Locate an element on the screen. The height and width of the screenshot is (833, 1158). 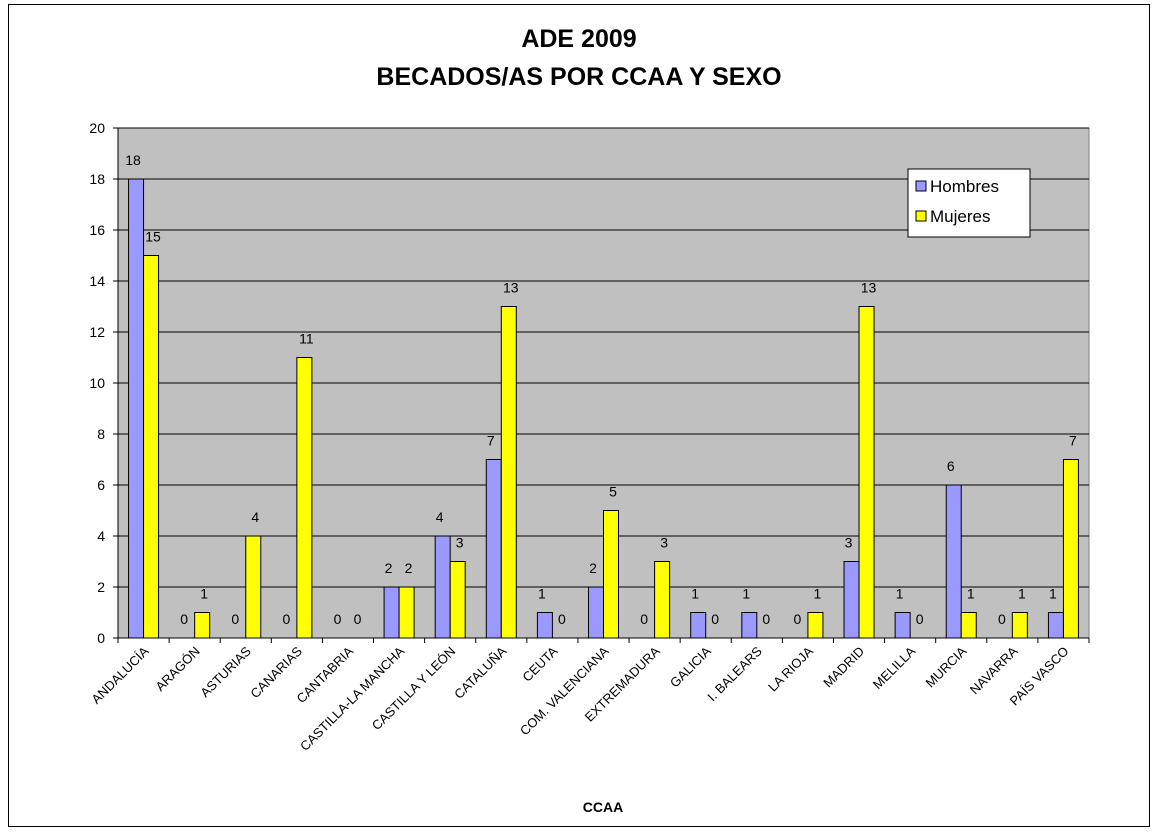
x-tick-label: LA RIOJA is located at coordinates (790, 668).